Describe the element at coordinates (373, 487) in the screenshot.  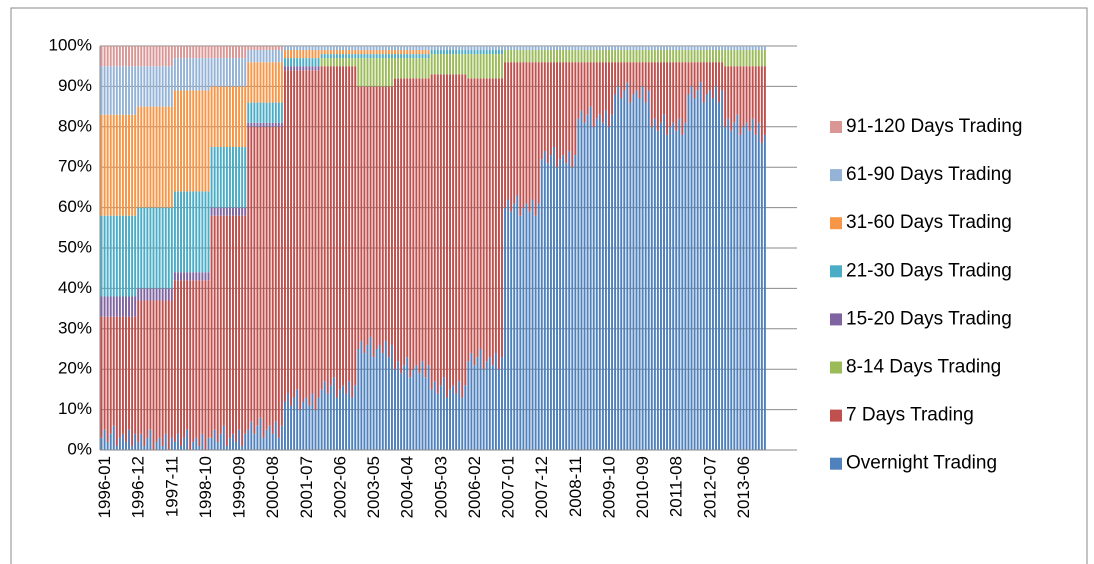
I see `x-tick-label: 2003-05` at that location.